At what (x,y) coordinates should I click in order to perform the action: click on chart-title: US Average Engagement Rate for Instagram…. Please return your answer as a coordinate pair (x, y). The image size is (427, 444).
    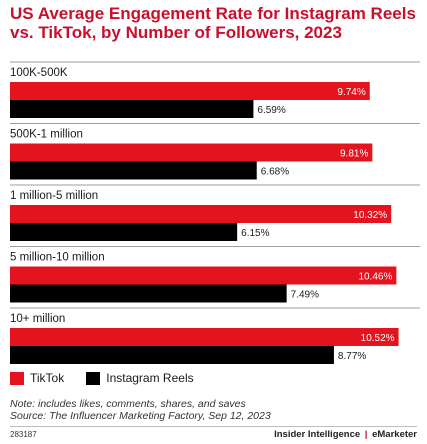
    Looking at the image, I should click on (213, 23).